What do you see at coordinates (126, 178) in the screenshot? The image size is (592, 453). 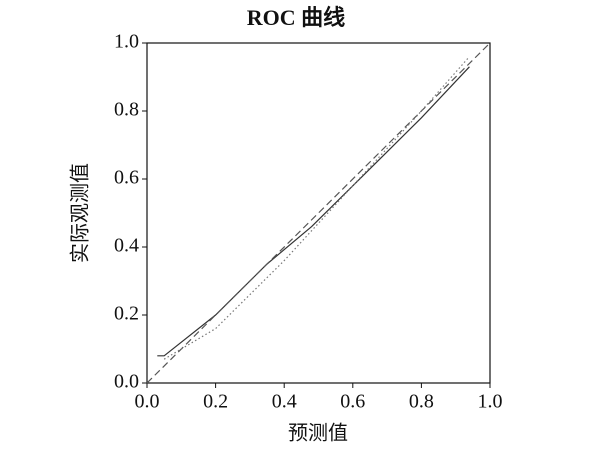 I see `y-tick-label: 0.6` at bounding box center [126, 178].